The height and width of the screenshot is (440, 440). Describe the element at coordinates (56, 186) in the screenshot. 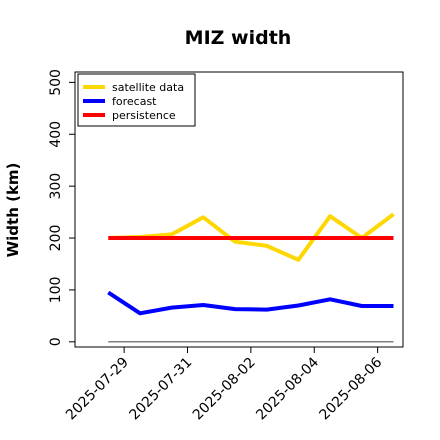

I see `y-tick-label: 300` at that location.